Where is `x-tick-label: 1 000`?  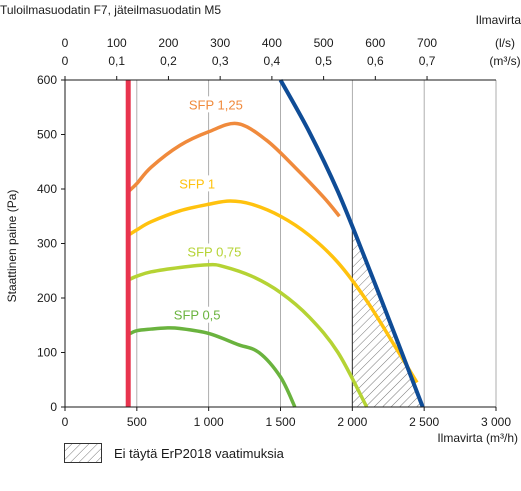 x-tick-label: 1 000 is located at coordinates (209, 422).